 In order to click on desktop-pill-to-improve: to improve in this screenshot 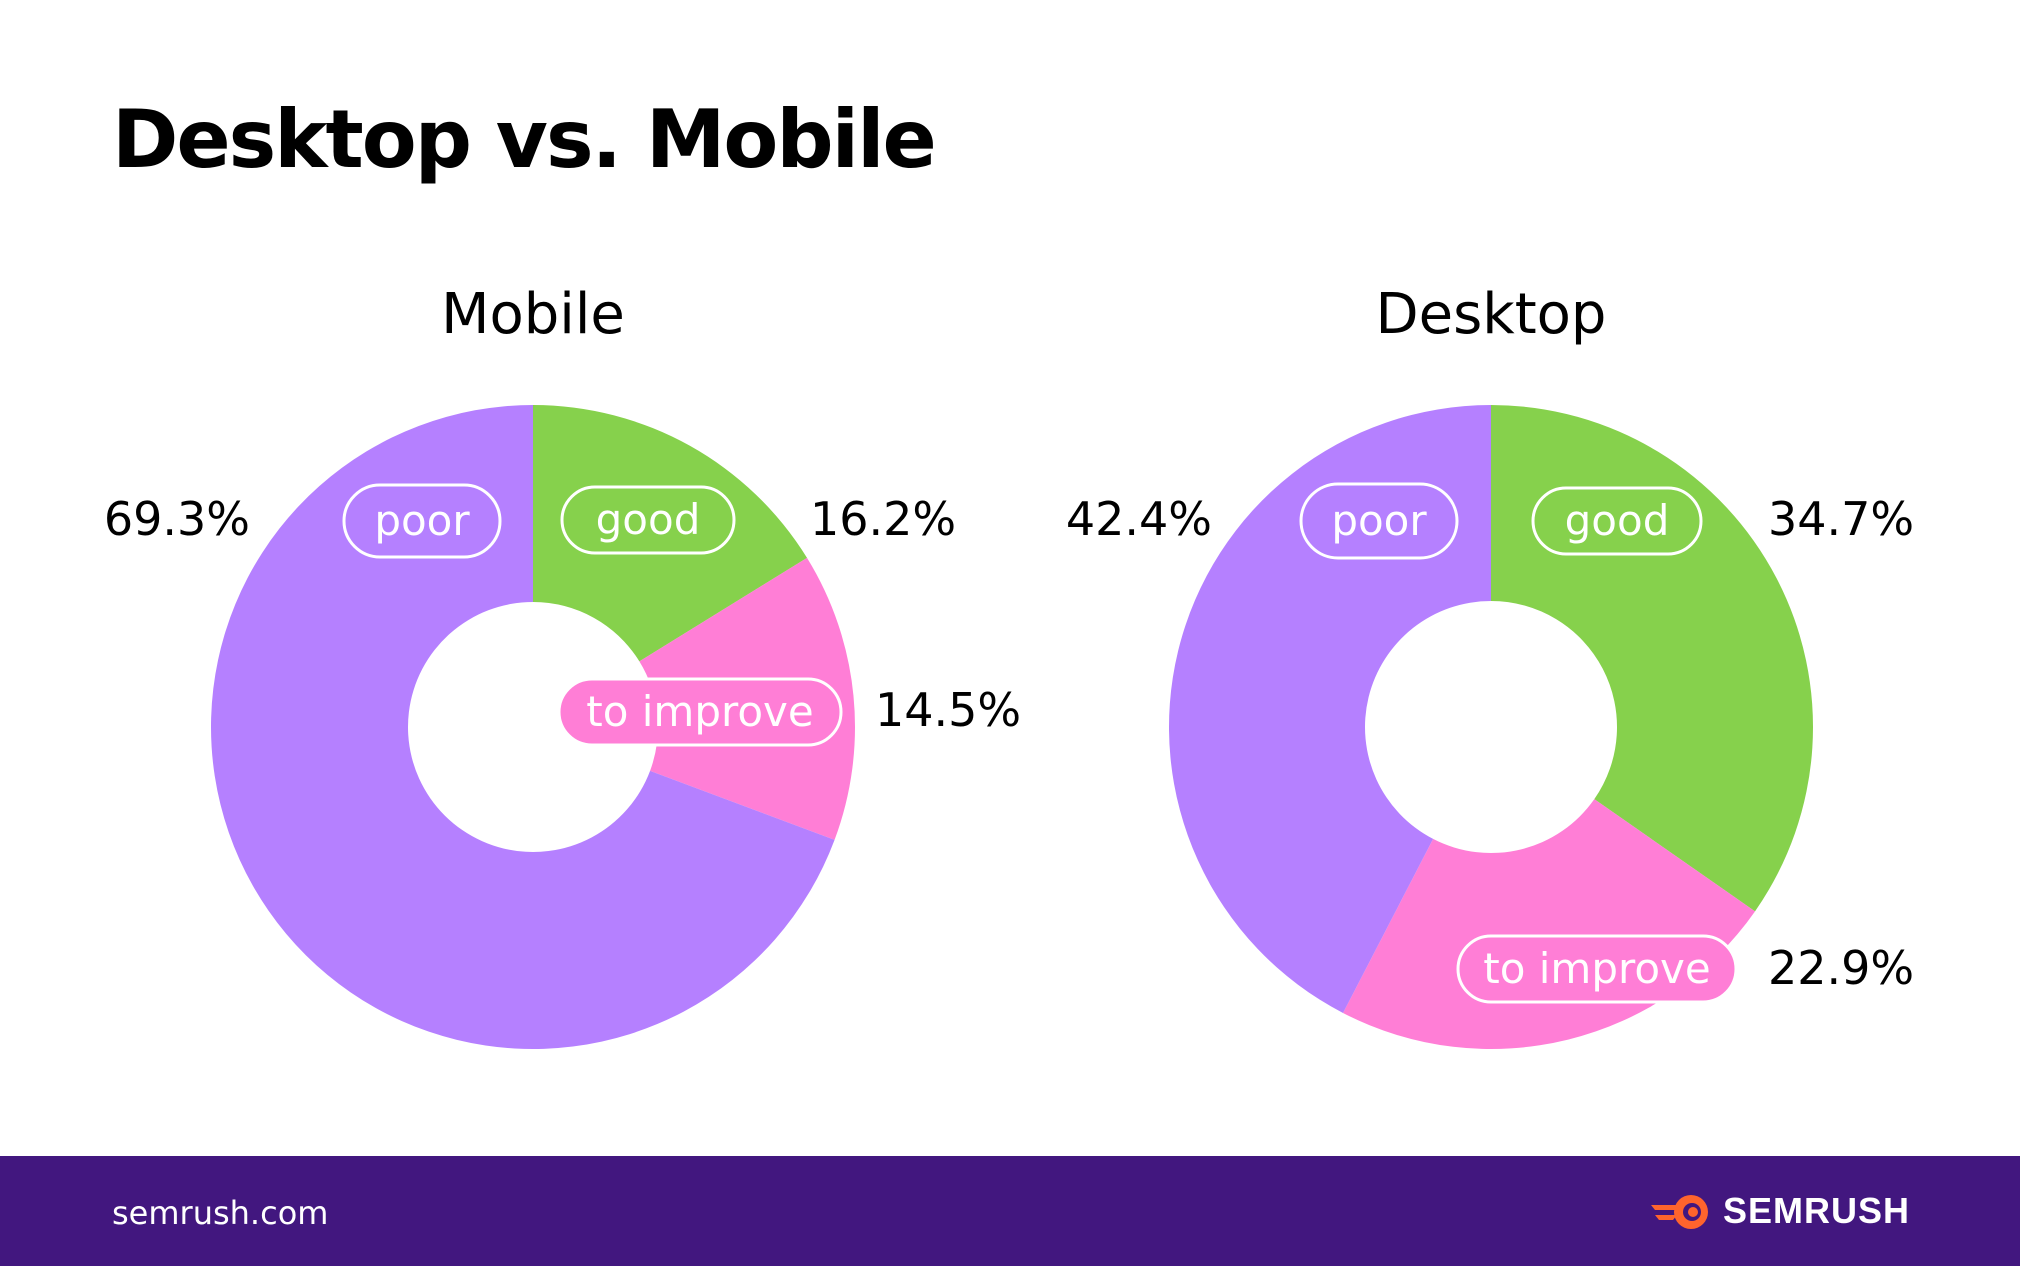, I will do `click(1597, 969)`.